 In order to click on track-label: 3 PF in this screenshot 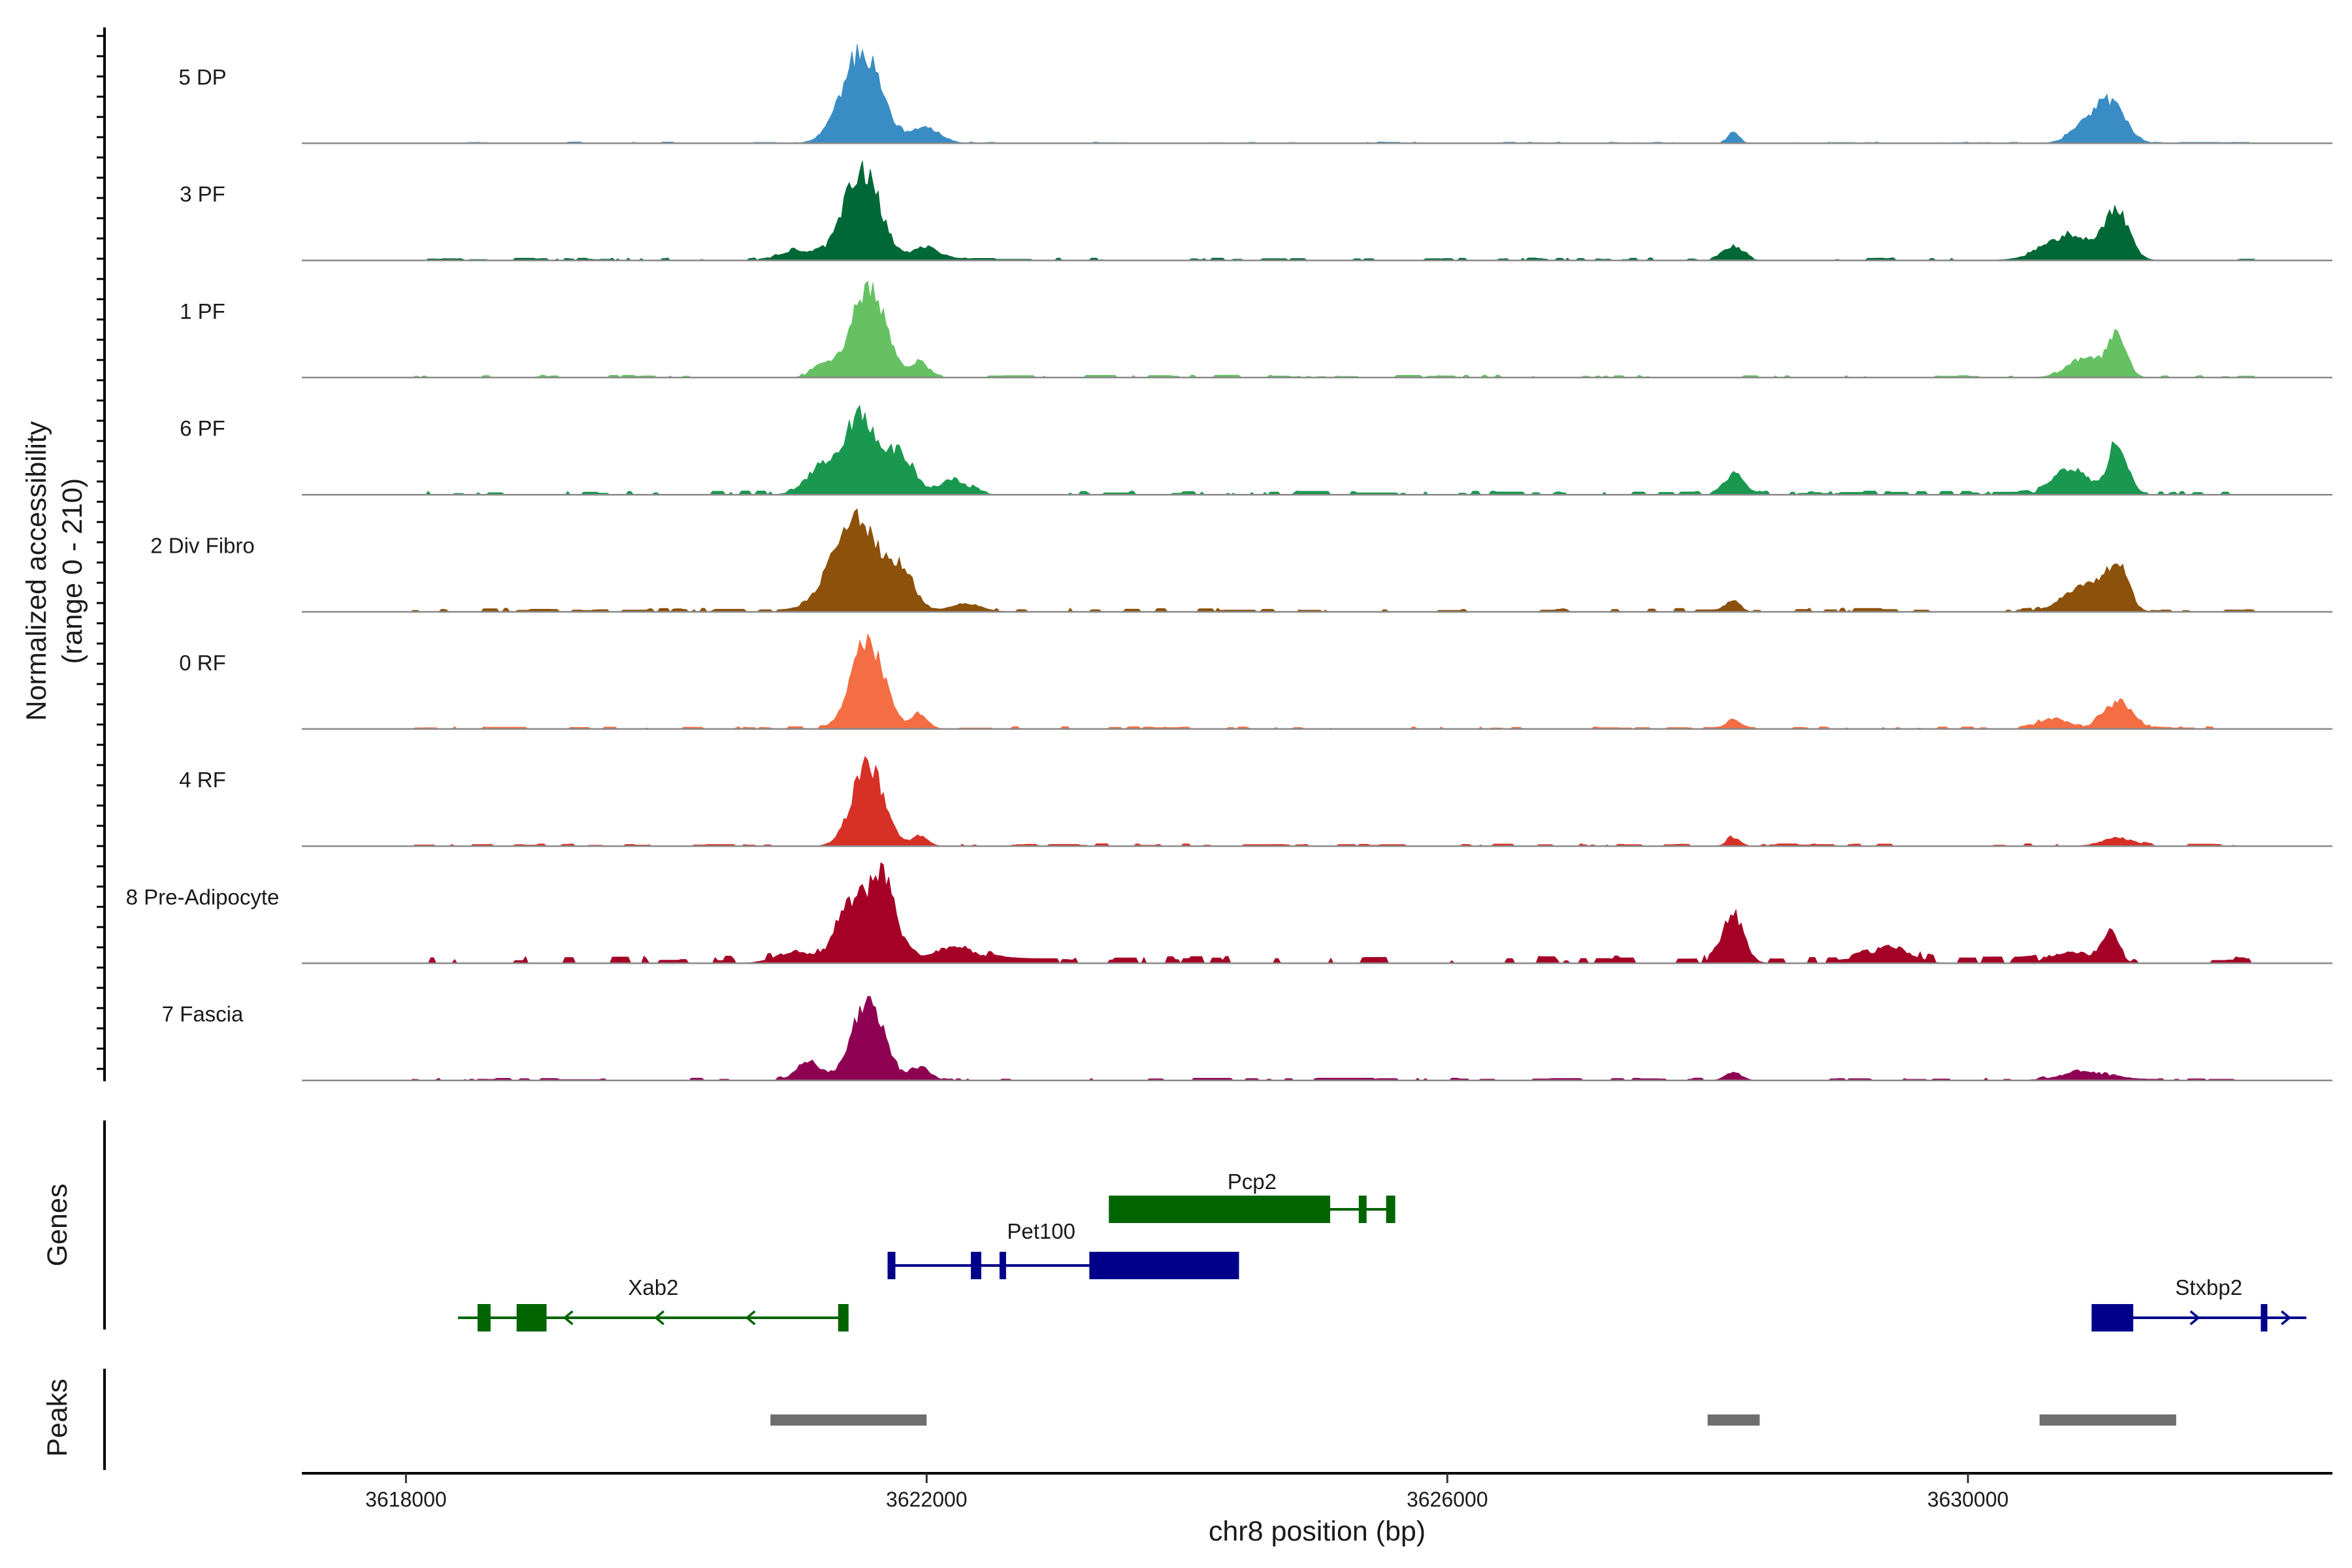, I will do `click(202, 194)`.